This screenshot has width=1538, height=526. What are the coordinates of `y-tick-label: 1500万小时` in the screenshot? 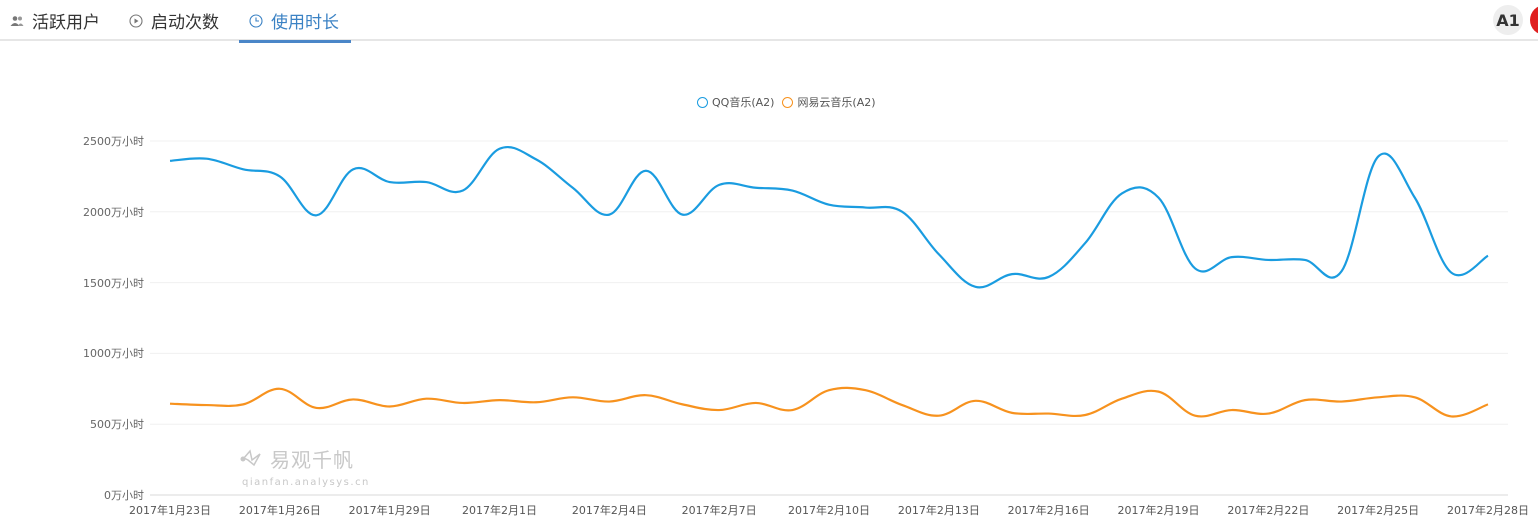 It's located at (113, 283).